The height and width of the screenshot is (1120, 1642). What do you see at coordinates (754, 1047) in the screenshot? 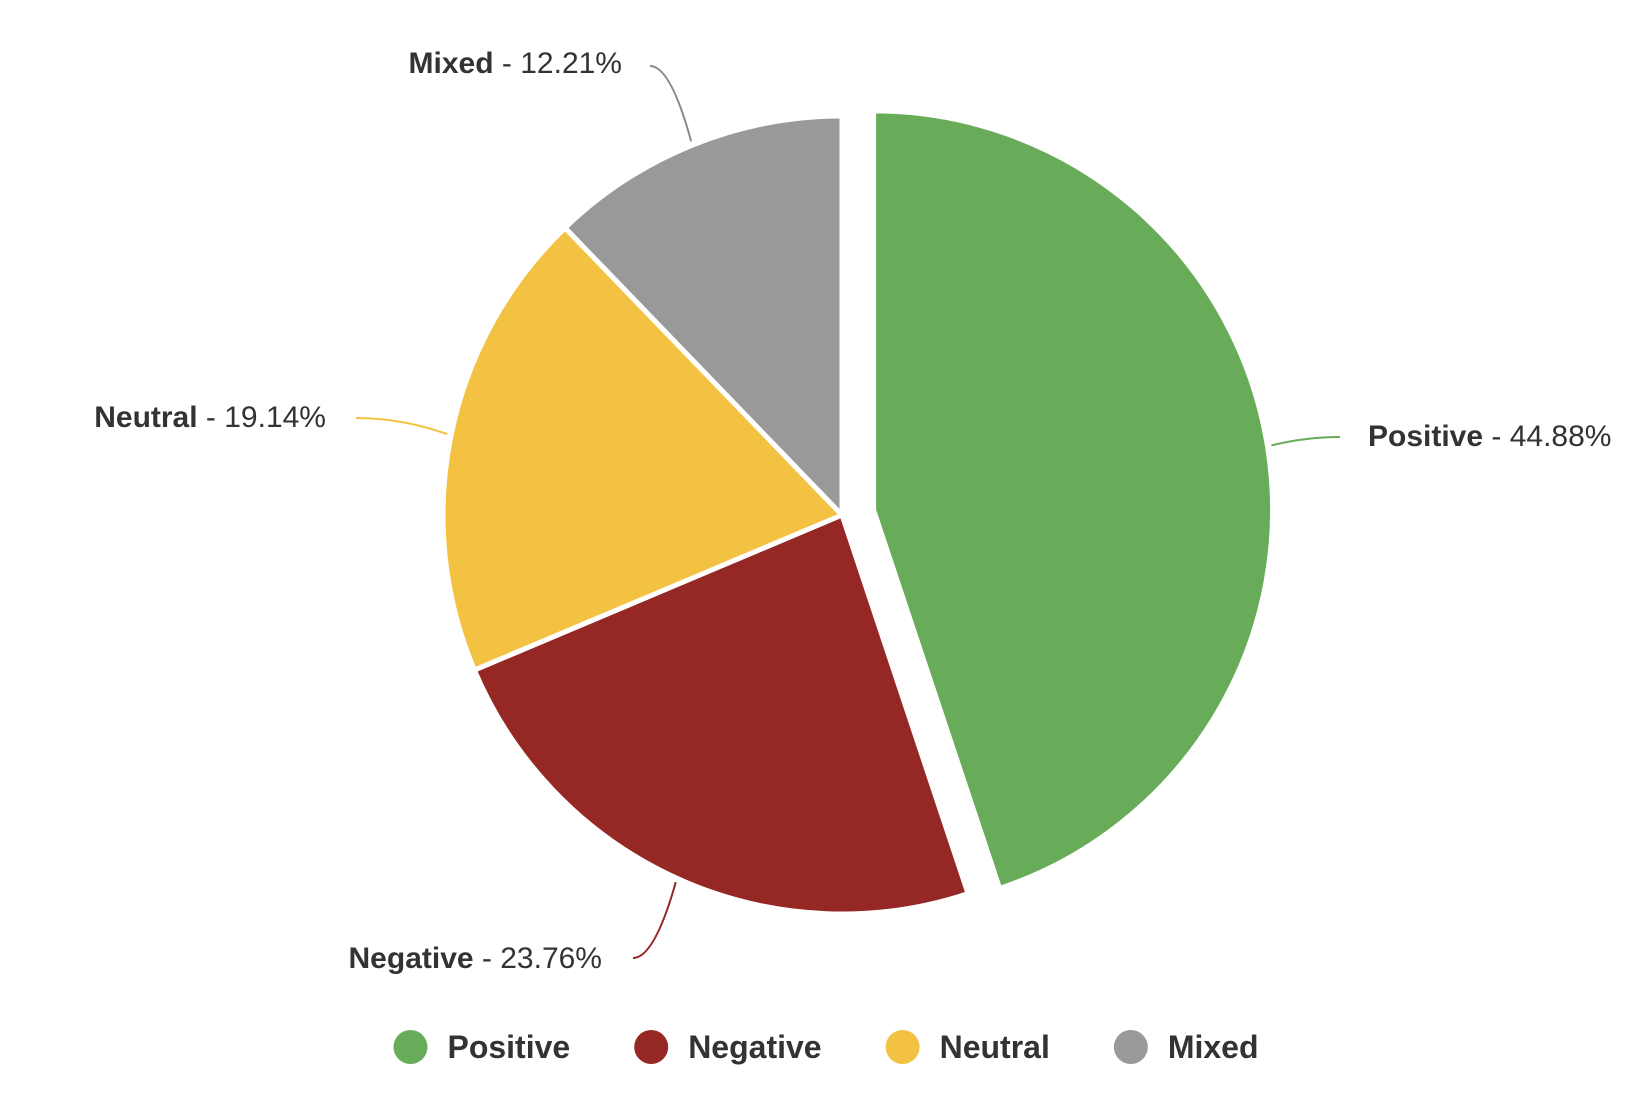
I see `legend-label-negative: Negative` at bounding box center [754, 1047].